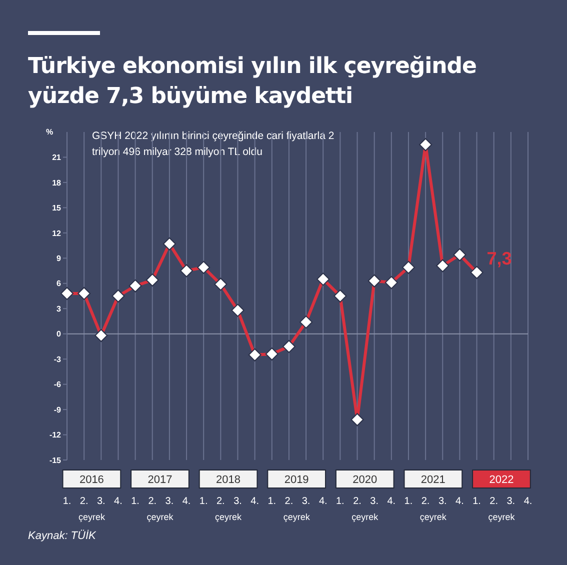 Image resolution: width=567 pixels, height=565 pixels. What do you see at coordinates (57, 233) in the screenshot?
I see `y-tick-label: 12` at bounding box center [57, 233].